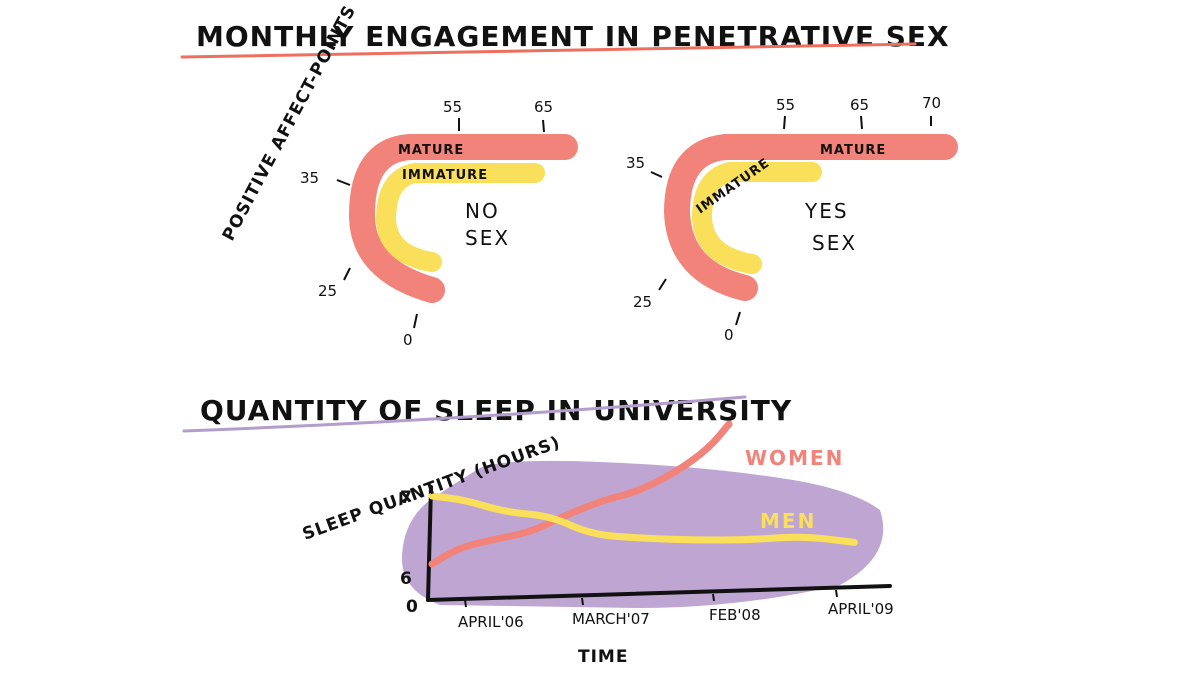  What do you see at coordinates (406, 579) in the screenshot?
I see `y-tick-label: 6` at bounding box center [406, 579].